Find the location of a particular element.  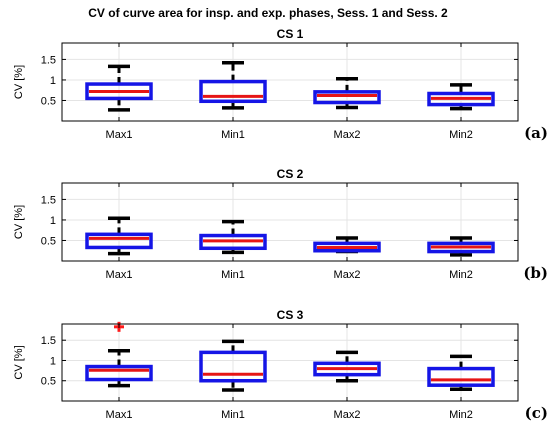

panel-label: (c) is located at coordinates (536, 413).